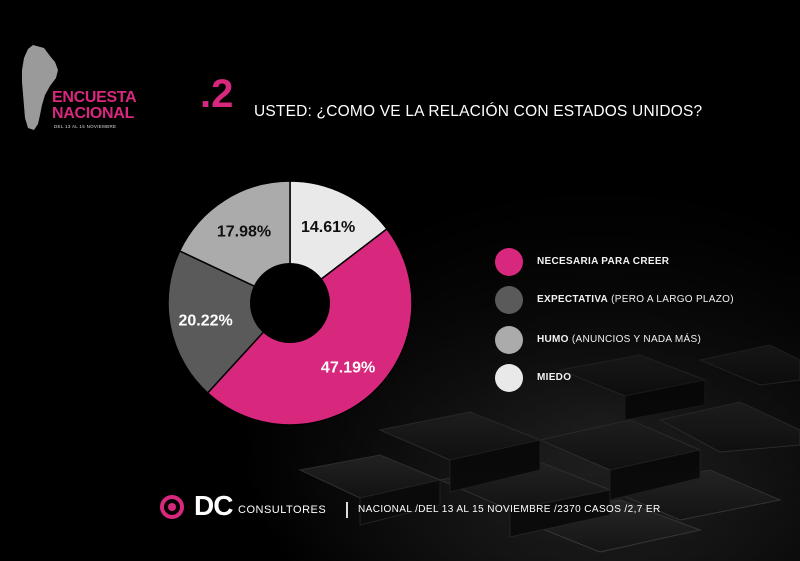 This screenshot has height=561, width=800. I want to click on slice-expectativa-pero-a-largo-plazo, so click(229, 322).